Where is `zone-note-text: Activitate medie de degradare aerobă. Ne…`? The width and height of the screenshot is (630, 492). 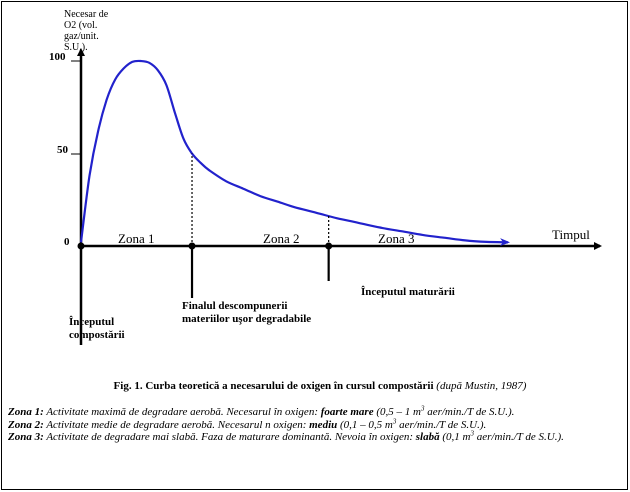 zone-note-text: Activitate medie de degradare aerobă. Ne… is located at coordinates (176, 424).